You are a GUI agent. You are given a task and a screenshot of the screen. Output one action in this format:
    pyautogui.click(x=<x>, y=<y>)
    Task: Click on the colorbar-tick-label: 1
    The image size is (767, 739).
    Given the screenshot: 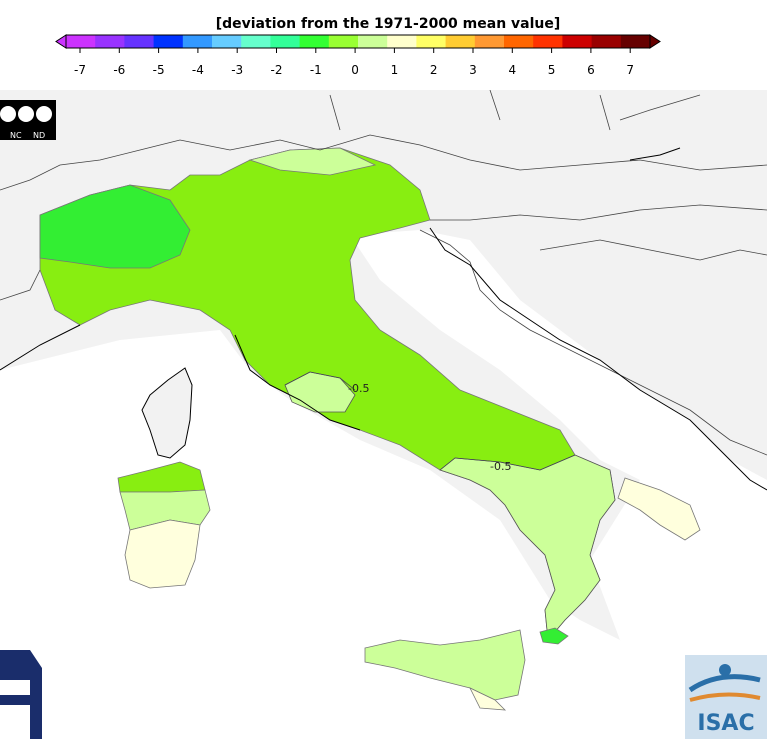 What is the action you would take?
    pyautogui.click(x=395, y=70)
    